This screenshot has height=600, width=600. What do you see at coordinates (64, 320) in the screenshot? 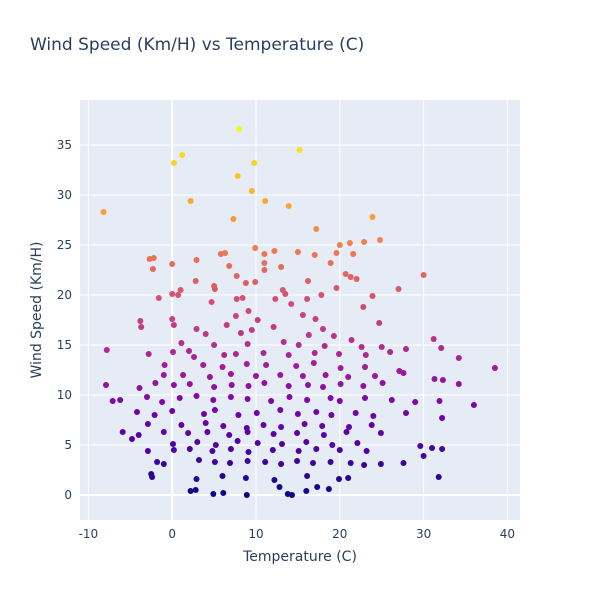
I see `y-tick-labels: 0 5 10 15 20 25 30 35` at bounding box center [64, 320].